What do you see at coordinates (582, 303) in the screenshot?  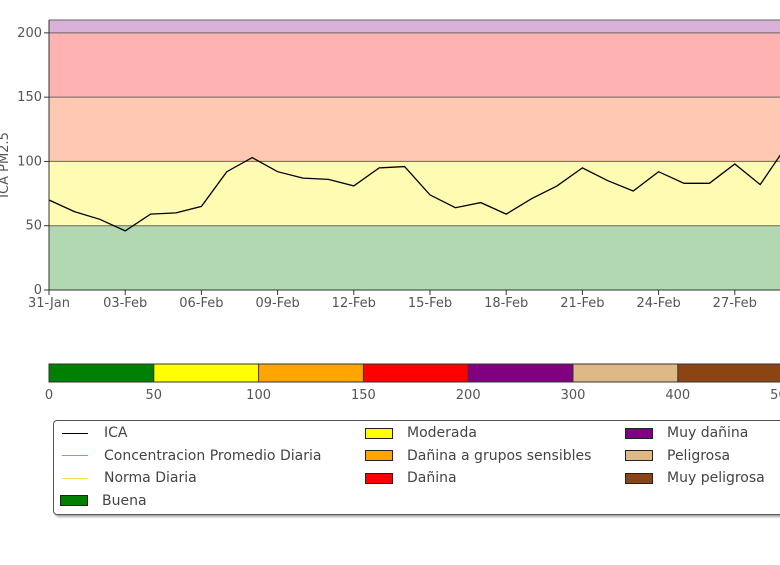 I see `x-tick-label: 21-Feb` at bounding box center [582, 303].